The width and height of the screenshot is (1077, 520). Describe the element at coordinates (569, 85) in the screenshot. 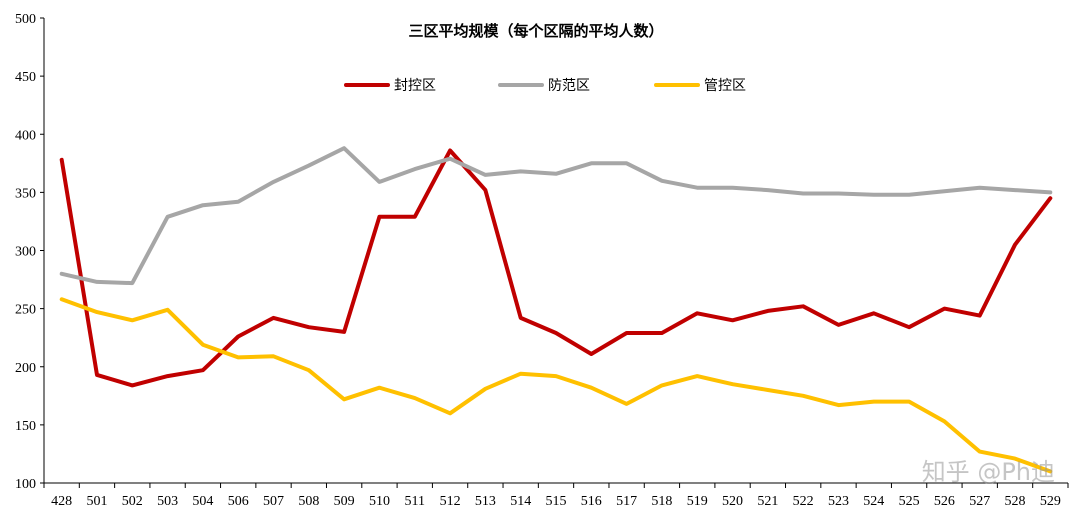

I see `legend-label: 防范区` at that location.